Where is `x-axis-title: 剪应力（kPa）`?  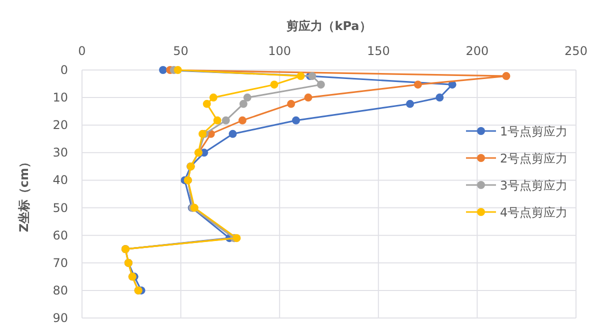 x-axis-title: 剪应力（kPa） is located at coordinates (329, 26).